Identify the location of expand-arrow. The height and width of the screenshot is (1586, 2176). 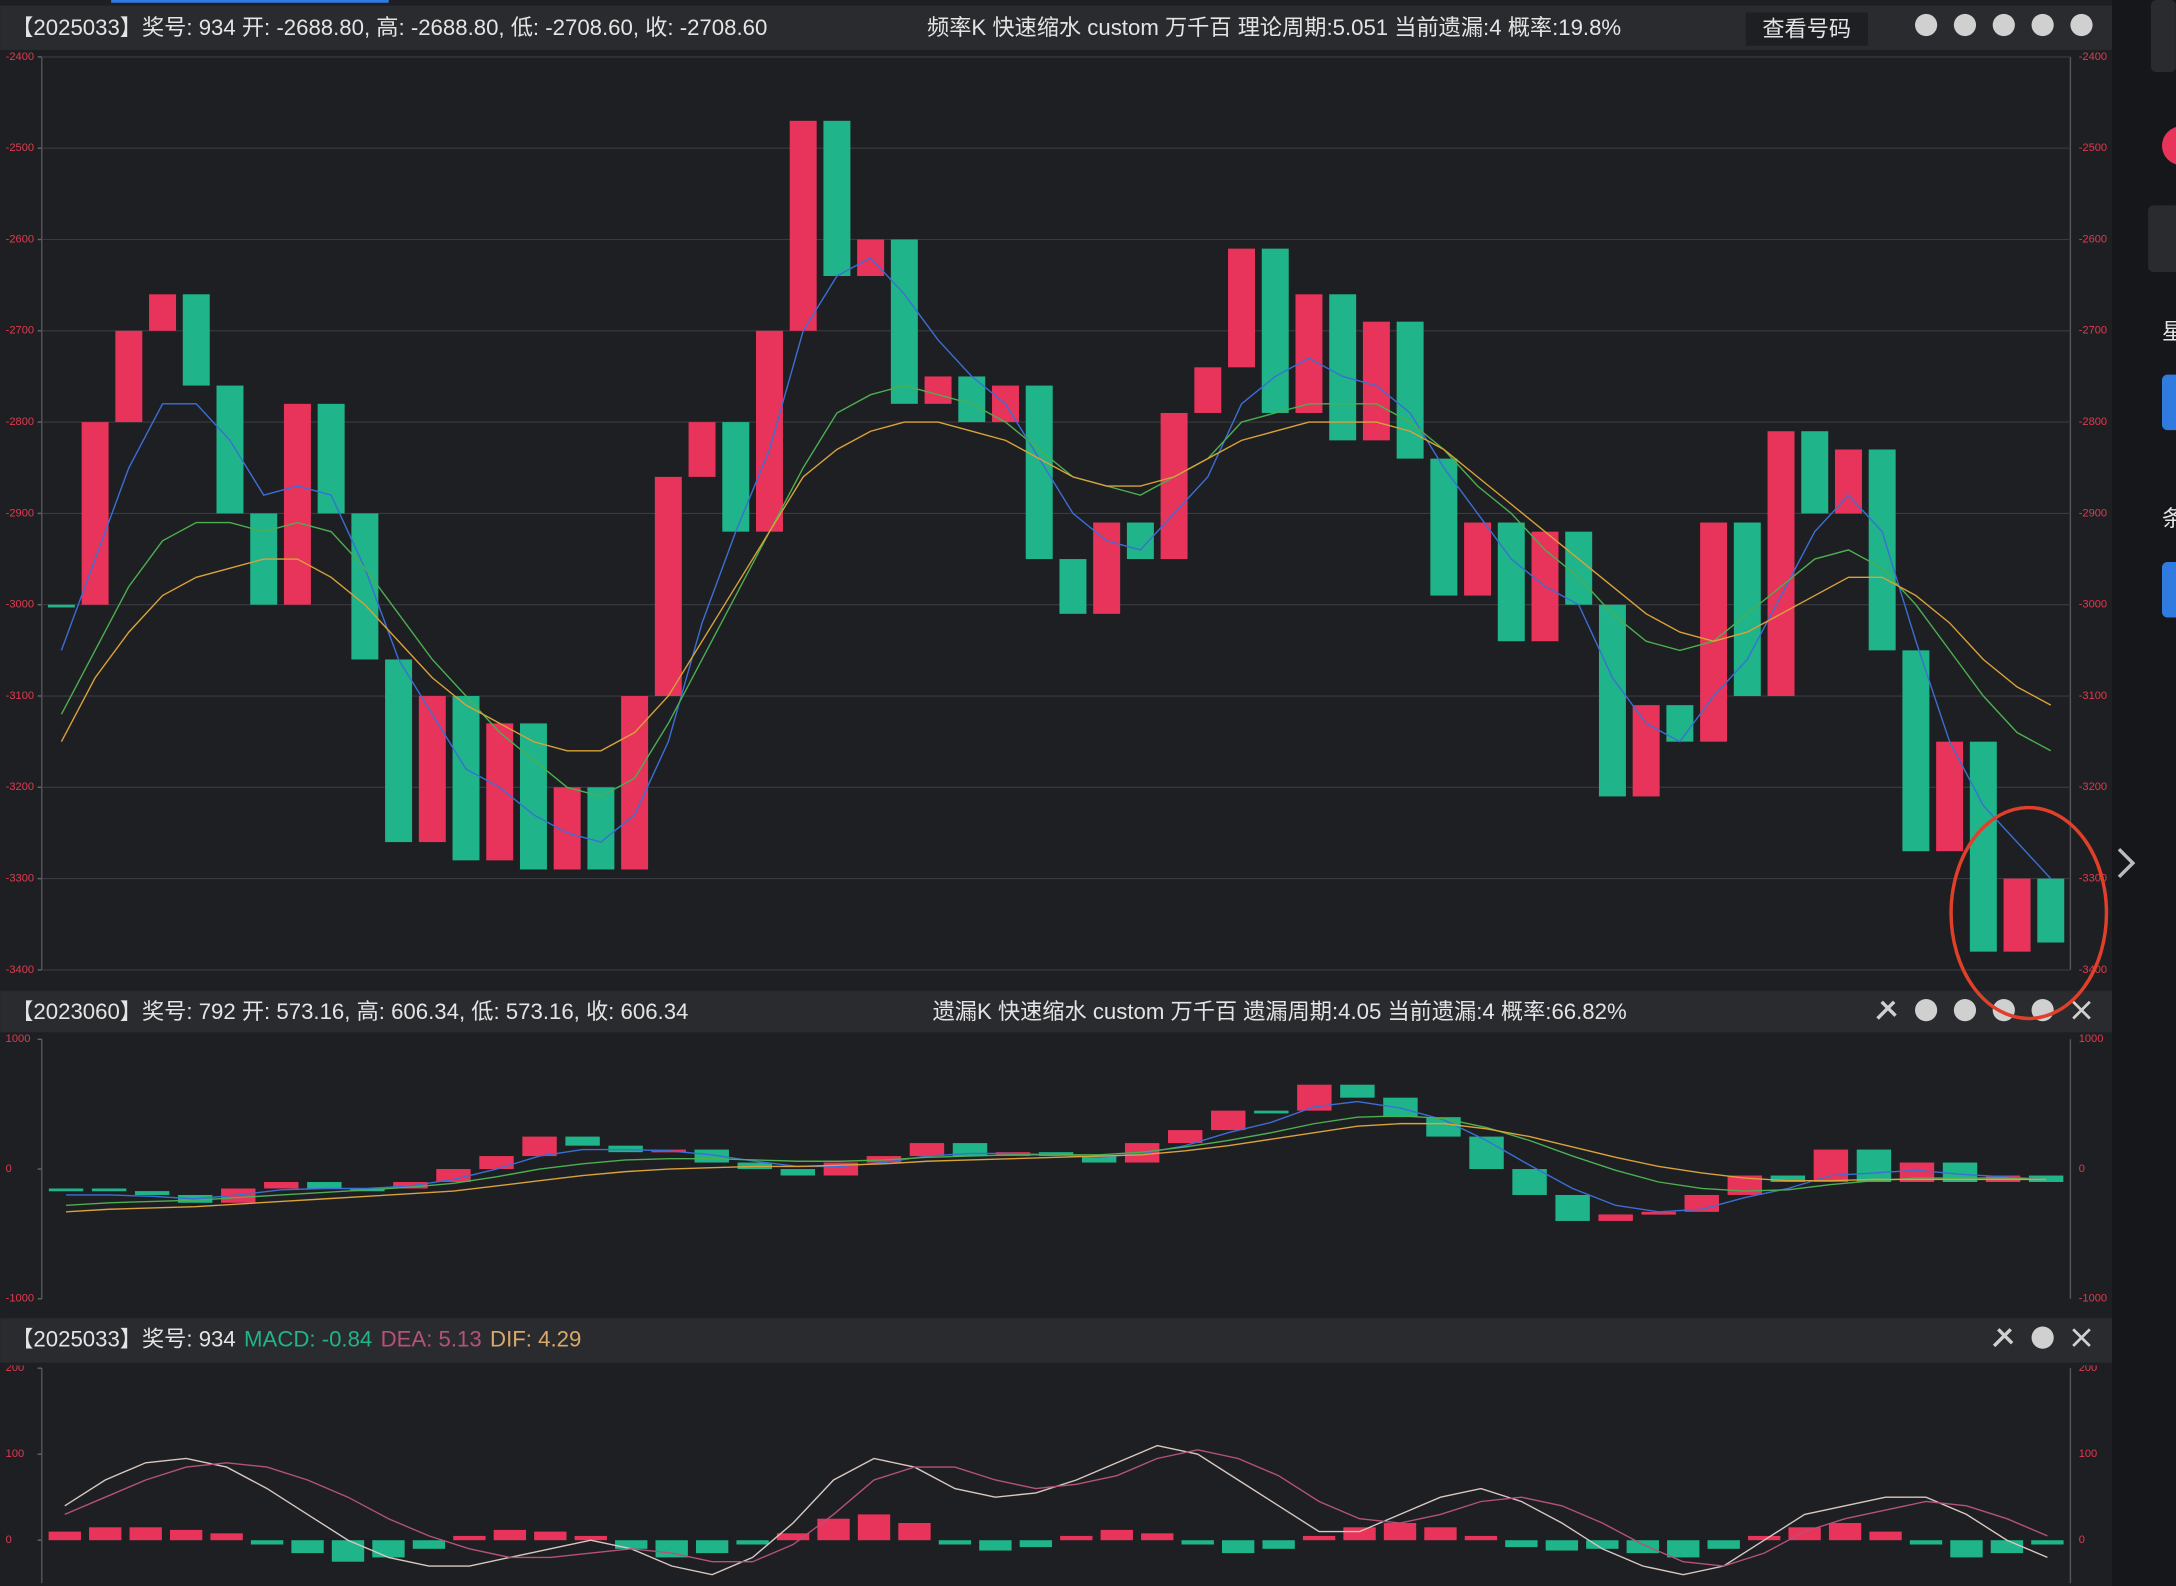
(2126, 863).